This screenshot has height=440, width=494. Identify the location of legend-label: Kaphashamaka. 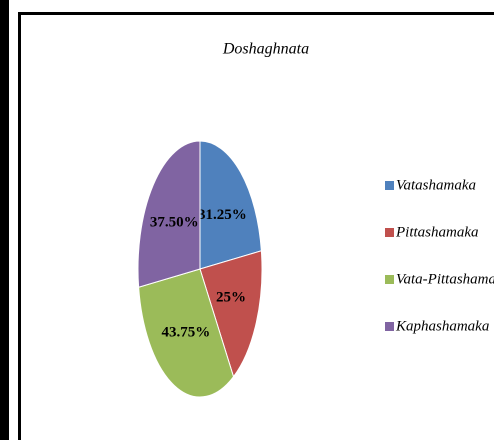
(442, 326).